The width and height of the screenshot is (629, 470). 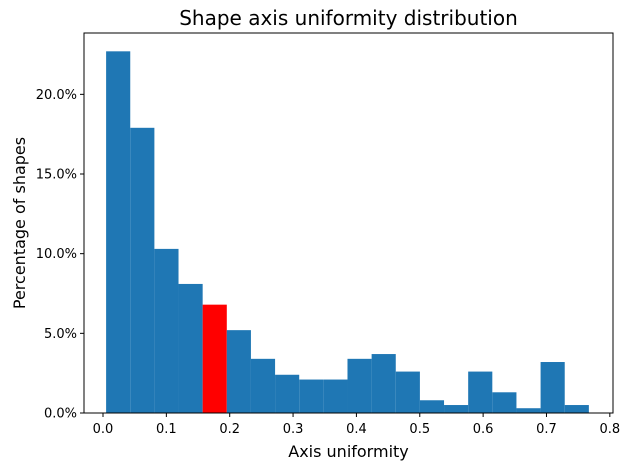 What do you see at coordinates (293, 429) in the screenshot?
I see `x-tick-label: 0.3` at bounding box center [293, 429].